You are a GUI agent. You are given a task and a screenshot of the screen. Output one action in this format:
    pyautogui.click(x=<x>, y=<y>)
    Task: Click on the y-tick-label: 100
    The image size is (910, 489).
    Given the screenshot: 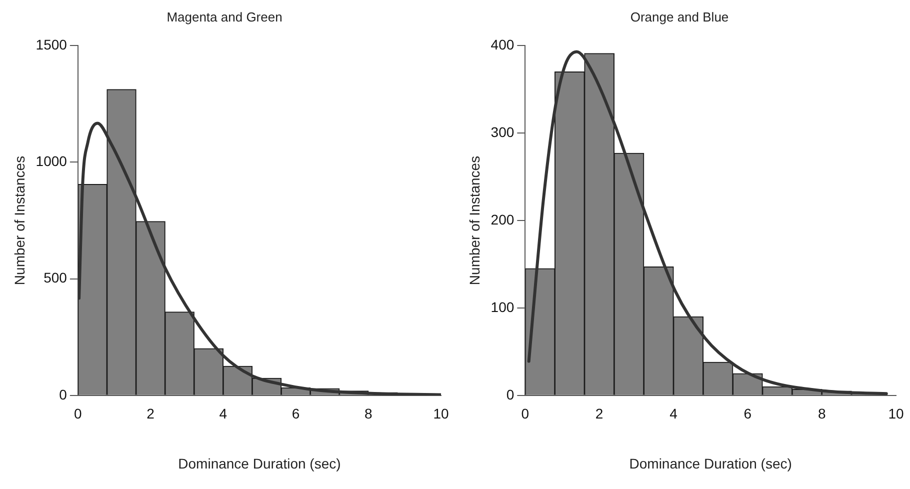 What is the action you would take?
    pyautogui.click(x=502, y=306)
    